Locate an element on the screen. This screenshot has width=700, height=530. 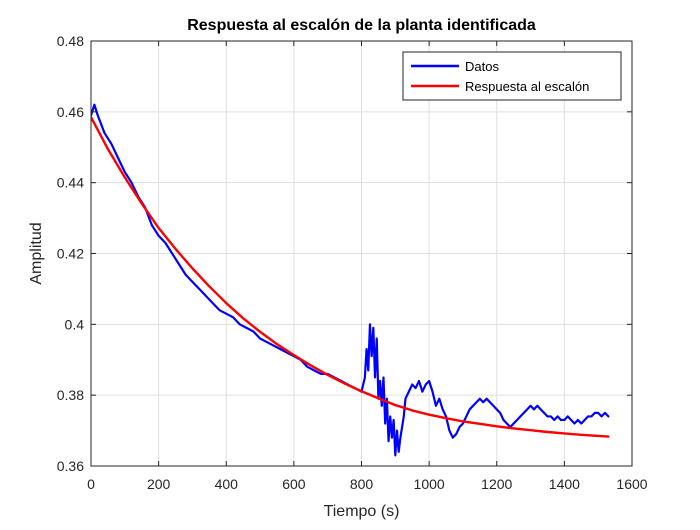
x-tick-label: 1200 is located at coordinates (496, 484).